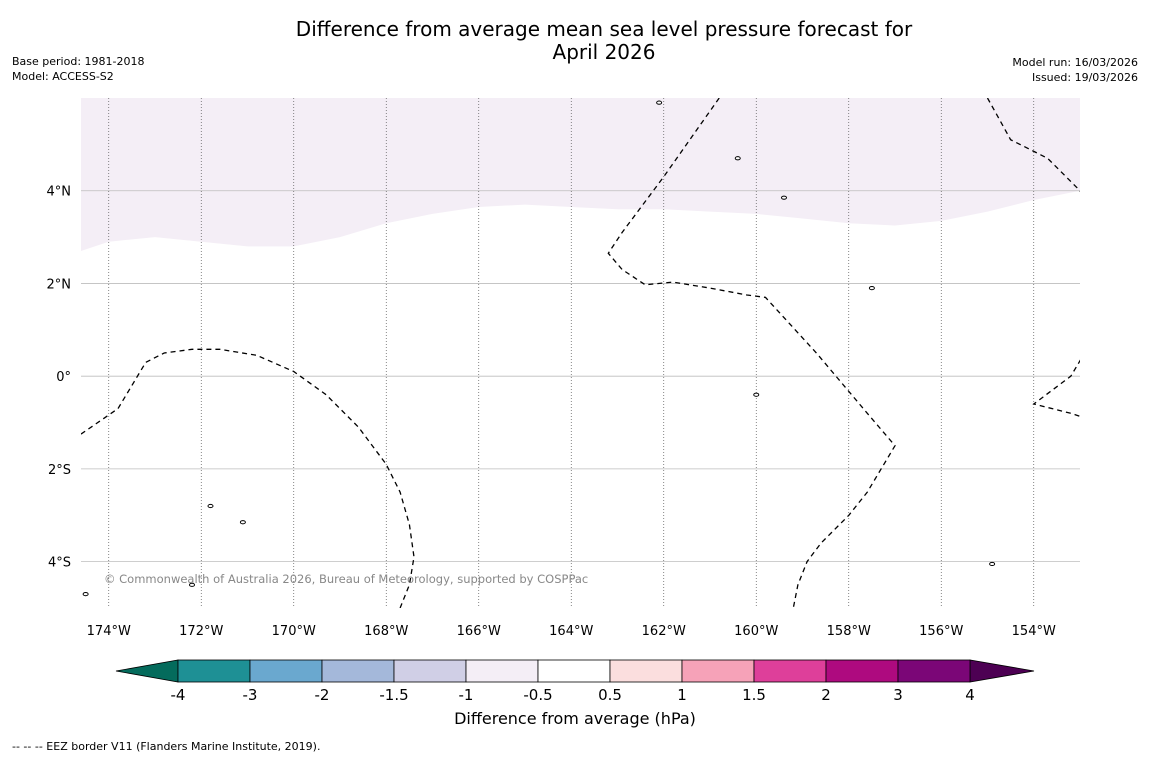 This screenshot has width=1150, height=758. What do you see at coordinates (826, 695) in the screenshot?
I see `colorbar-tick-label: 2` at bounding box center [826, 695].